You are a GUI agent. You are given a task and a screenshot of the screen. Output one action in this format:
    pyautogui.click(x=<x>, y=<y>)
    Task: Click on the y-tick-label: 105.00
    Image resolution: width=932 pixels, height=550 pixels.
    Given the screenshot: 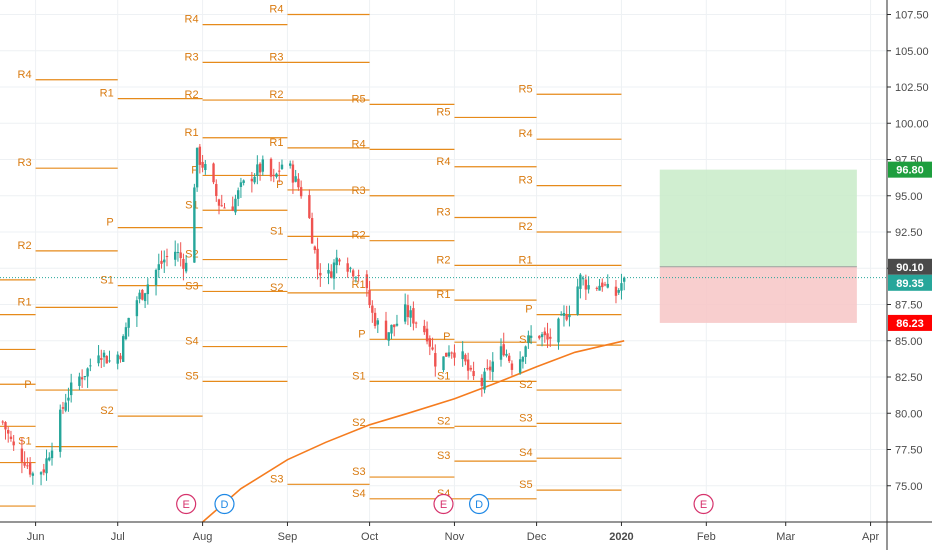 What is the action you would take?
    pyautogui.click(x=912, y=52)
    